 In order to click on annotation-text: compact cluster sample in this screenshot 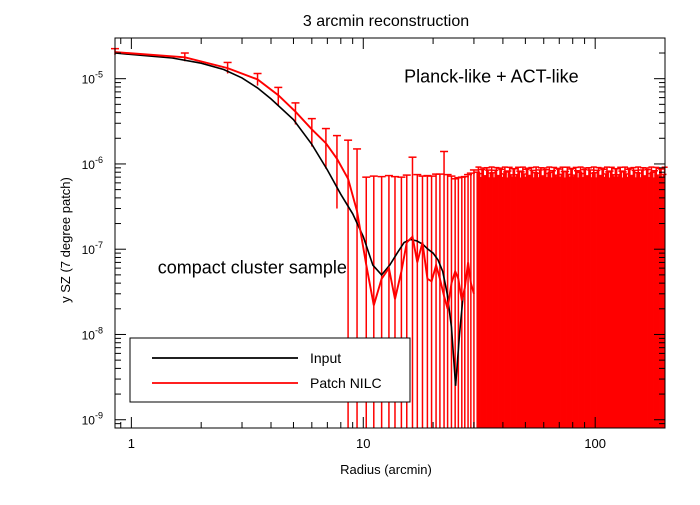, I will do `click(252, 267)`.